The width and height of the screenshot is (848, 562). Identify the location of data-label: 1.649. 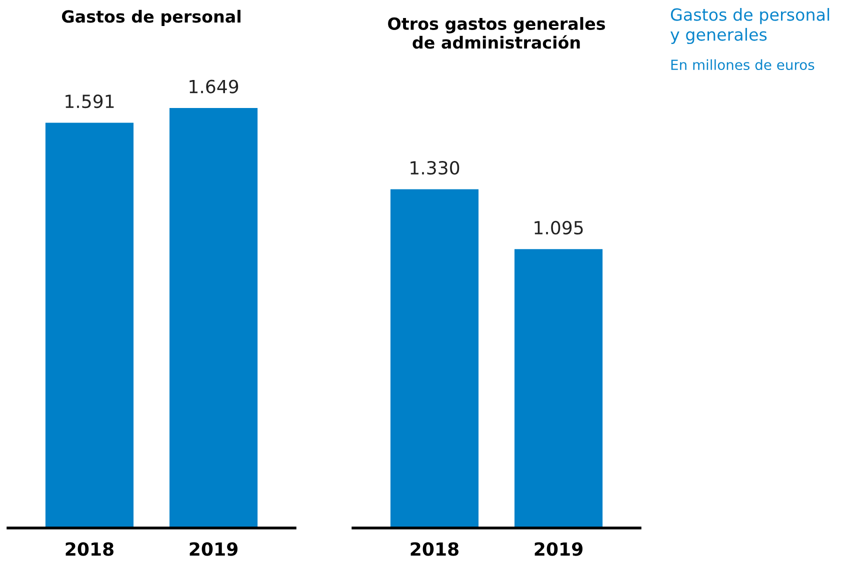
(214, 87).